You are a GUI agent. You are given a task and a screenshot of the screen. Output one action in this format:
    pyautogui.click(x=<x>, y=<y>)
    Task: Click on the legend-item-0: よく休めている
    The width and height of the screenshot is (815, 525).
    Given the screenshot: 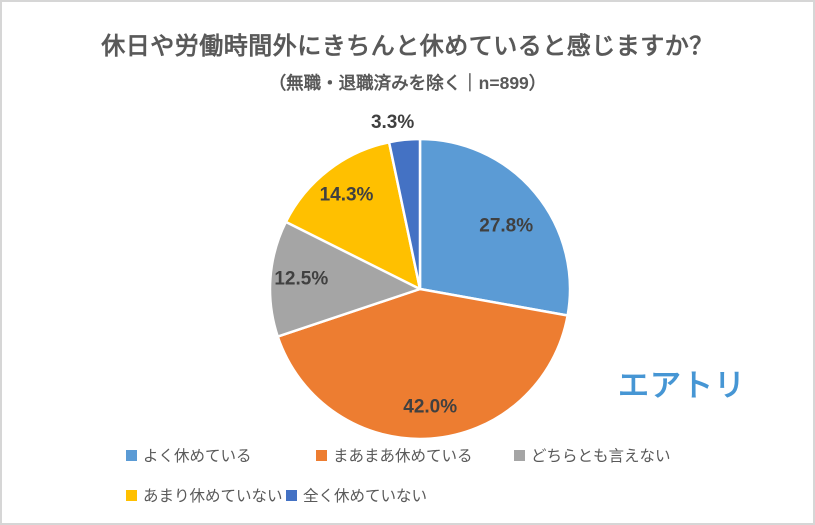 What is the action you would take?
    pyautogui.click(x=189, y=455)
    